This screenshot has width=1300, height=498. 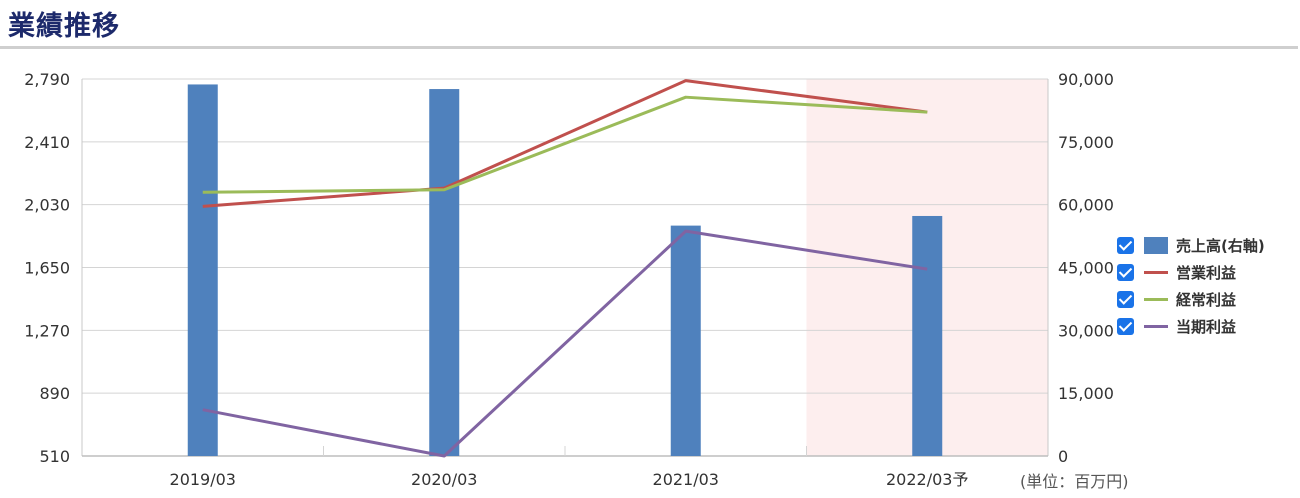 I want to click on legend-item-net-profit: 当期利益, so click(x=1191, y=326).